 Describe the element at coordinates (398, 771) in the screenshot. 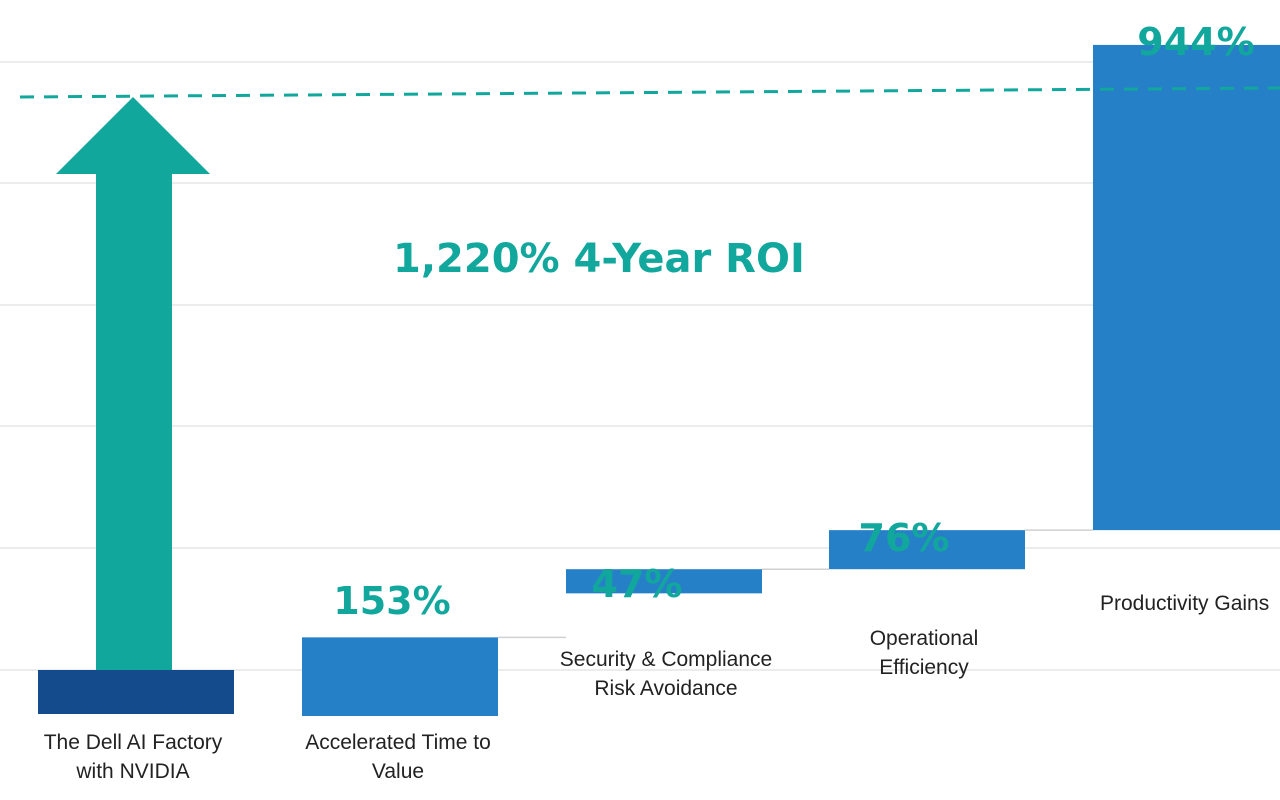

I see `category-label-1-line-1: Value` at that location.